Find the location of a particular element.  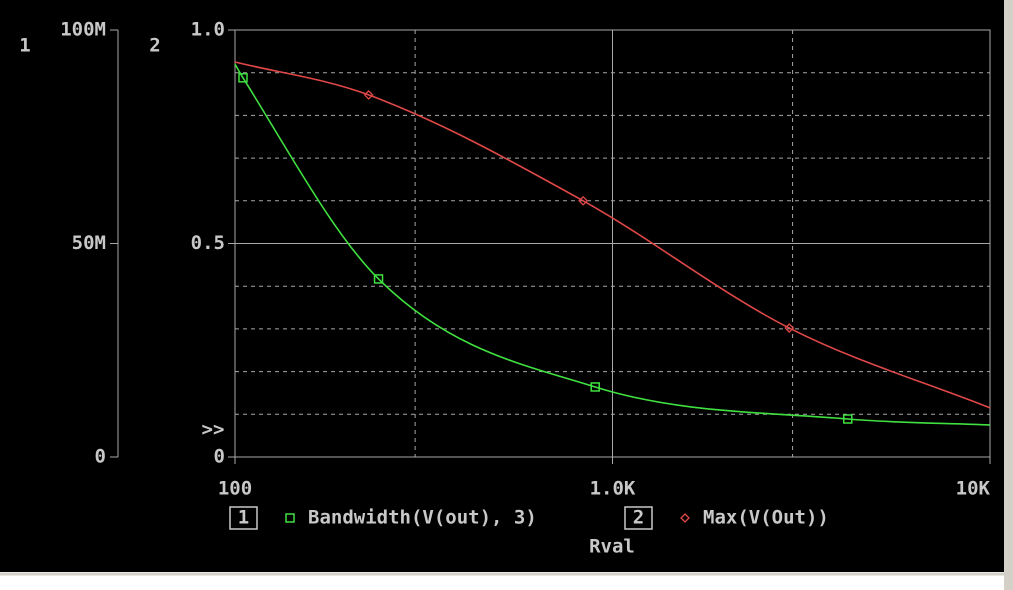

x-tick-label: 1.0K is located at coordinates (613, 489).